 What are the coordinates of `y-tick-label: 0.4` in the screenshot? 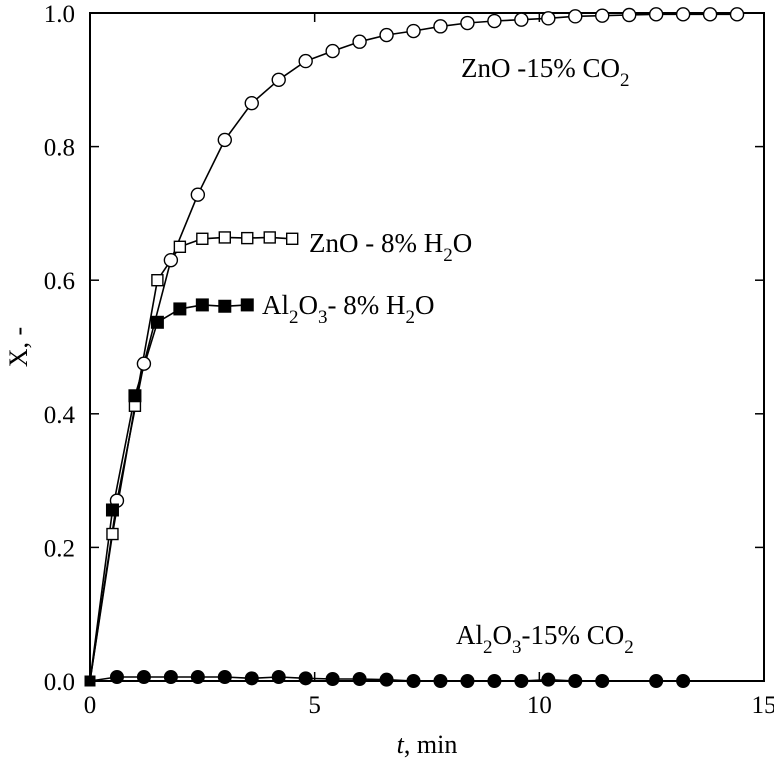 It's located at (60, 415).